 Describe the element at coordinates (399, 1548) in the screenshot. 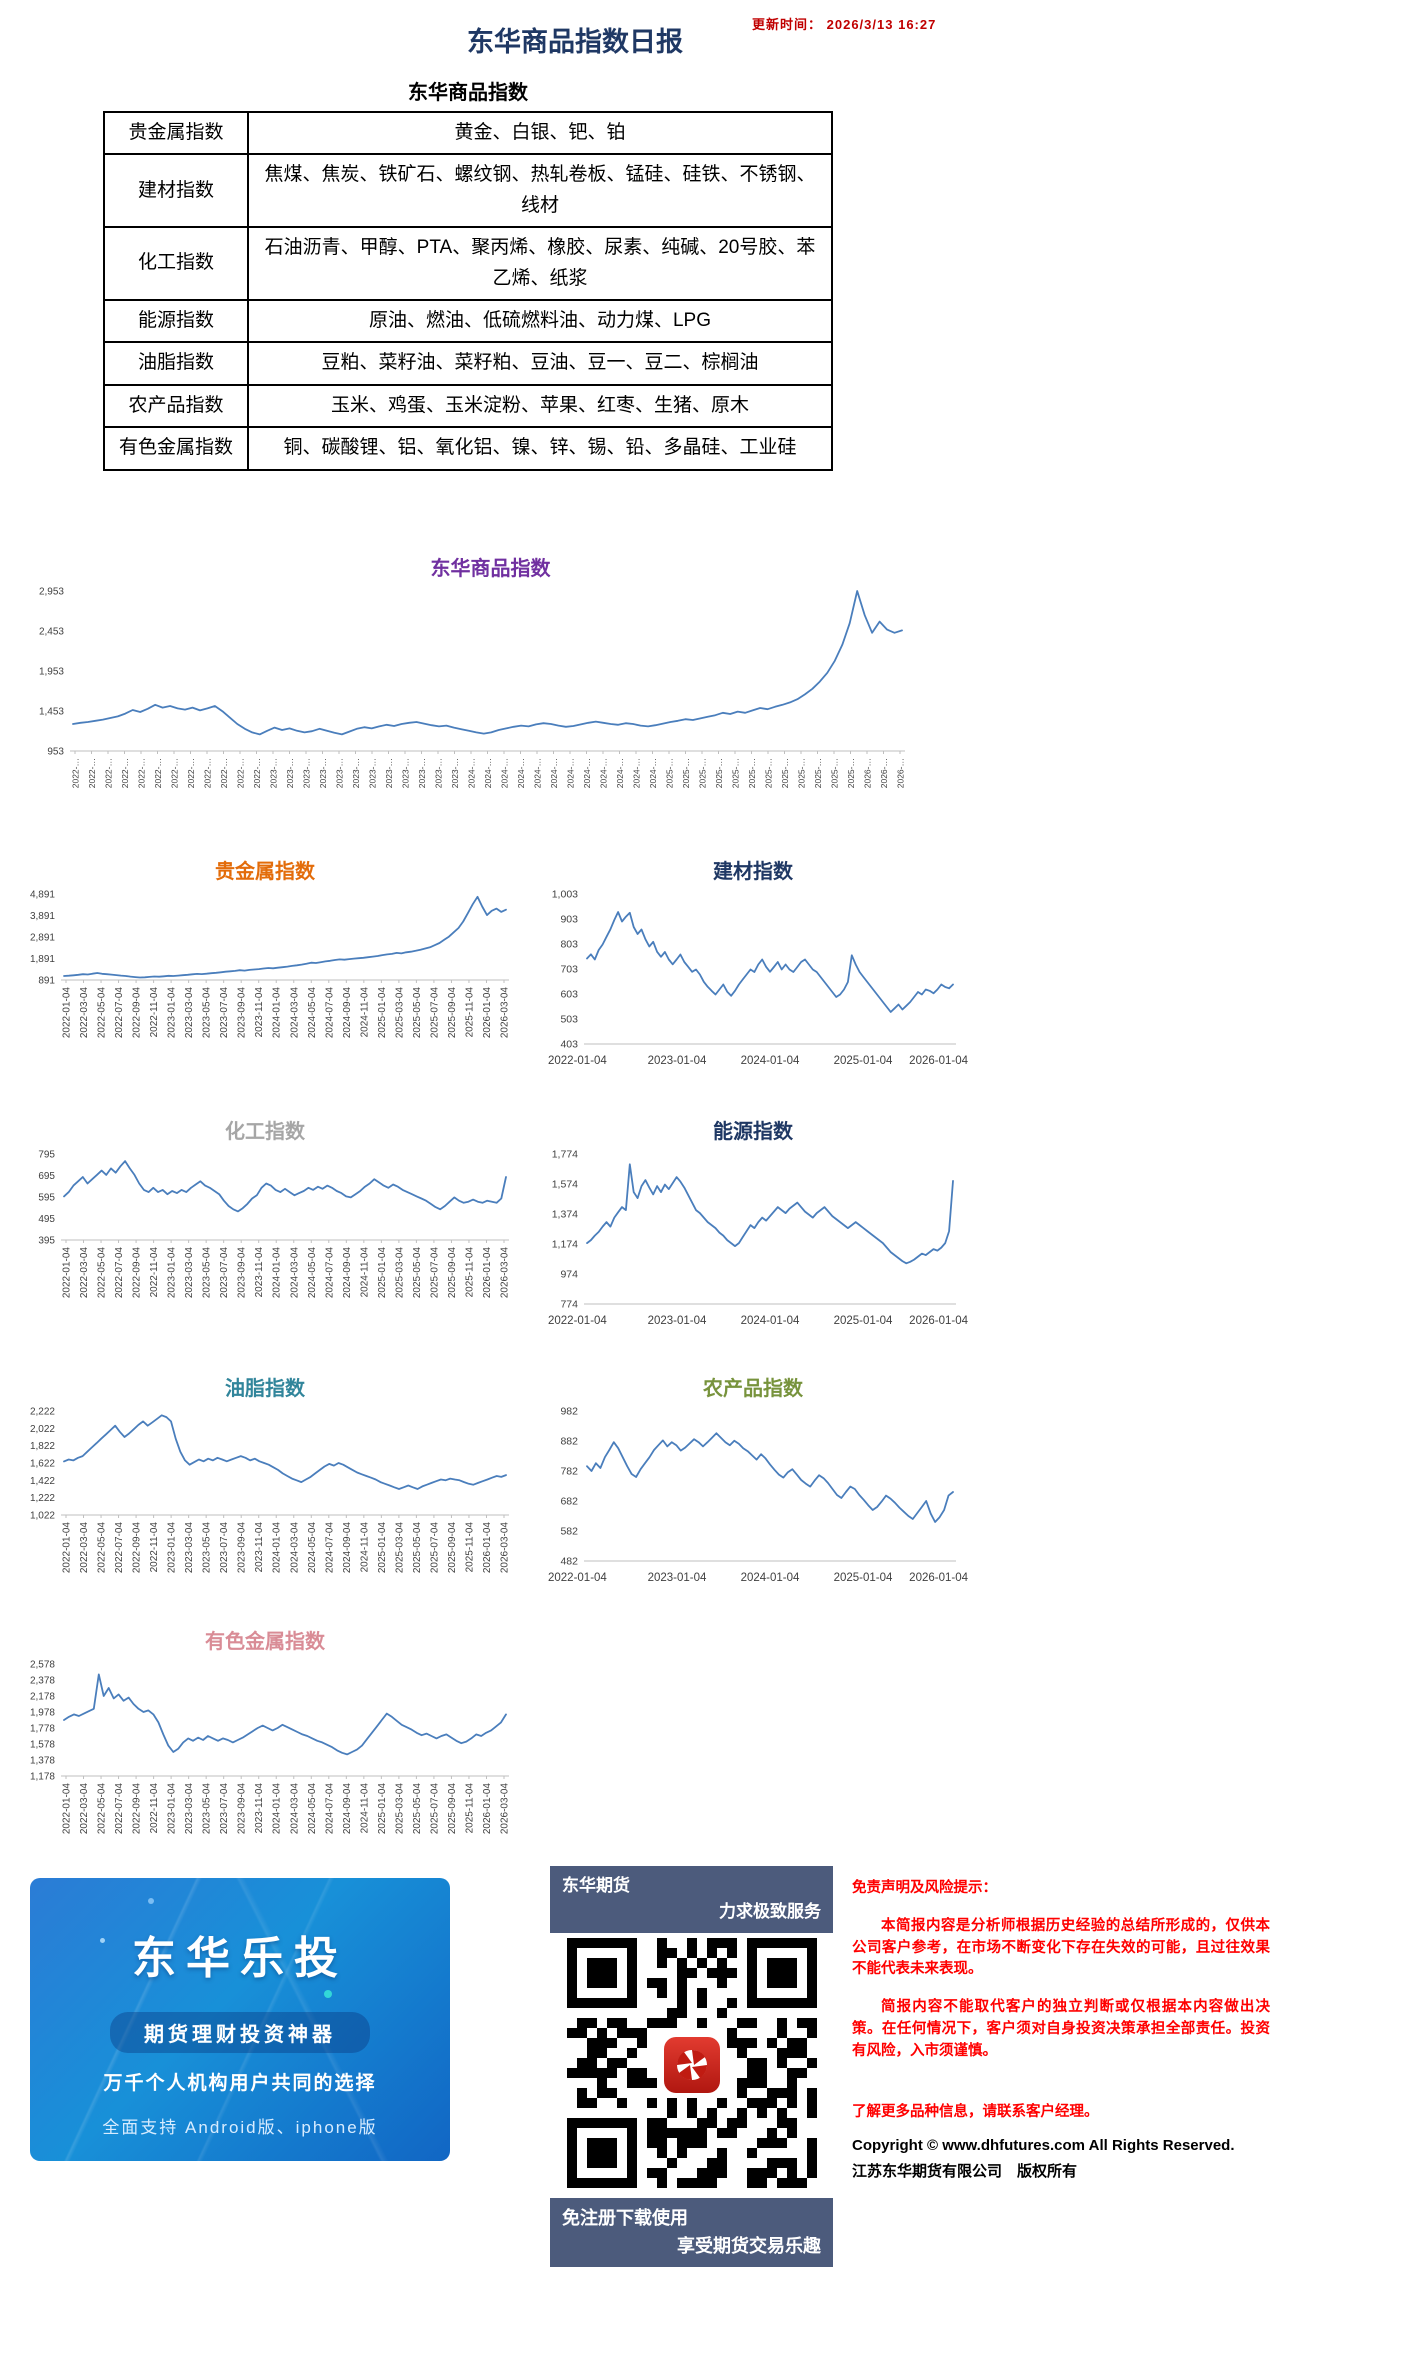

I see `svg-text: 2025-03-04` at that location.